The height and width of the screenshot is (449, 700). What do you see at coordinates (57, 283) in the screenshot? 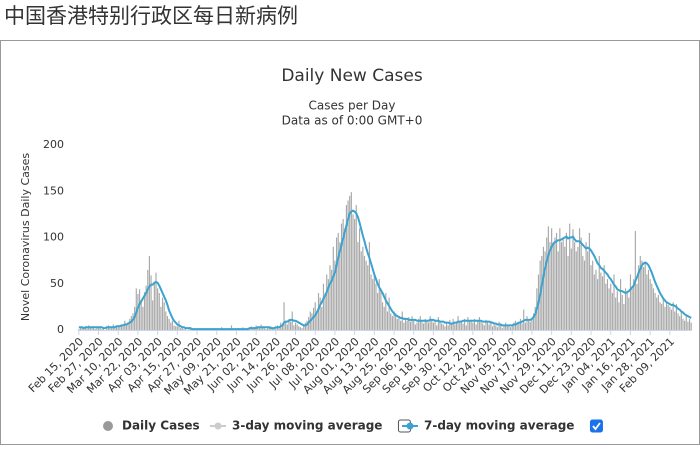
I see `y-tick-label: 50` at bounding box center [57, 283].